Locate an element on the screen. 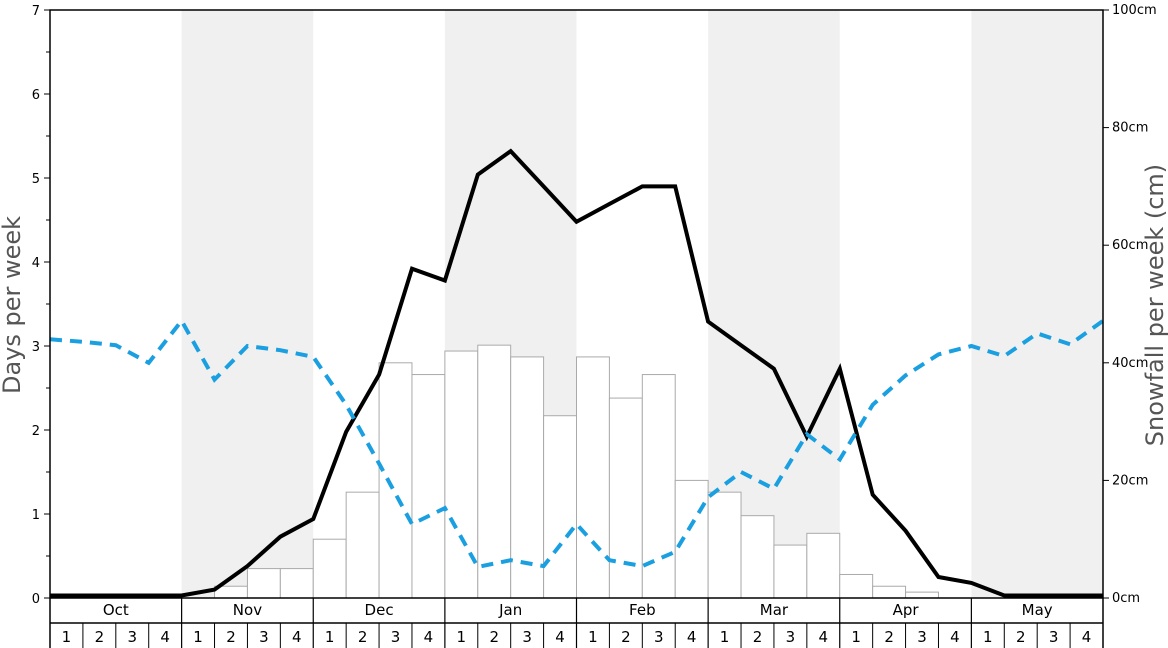 The height and width of the screenshot is (648, 1168). left-axis-title: Days per week is located at coordinates (13, 305).